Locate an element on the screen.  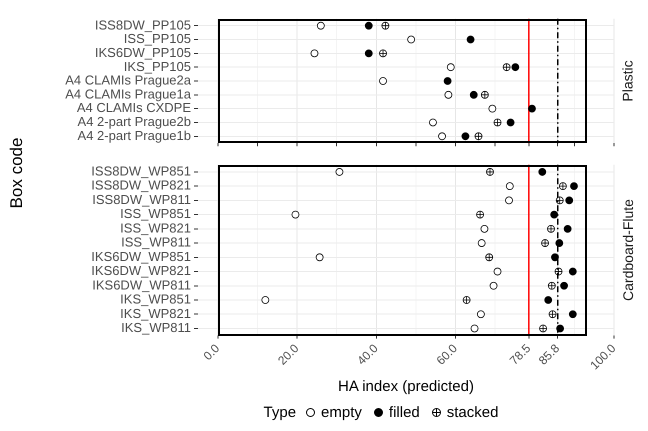
y-tick-label: A4 2-part Prague2b is located at coordinates (134, 122).